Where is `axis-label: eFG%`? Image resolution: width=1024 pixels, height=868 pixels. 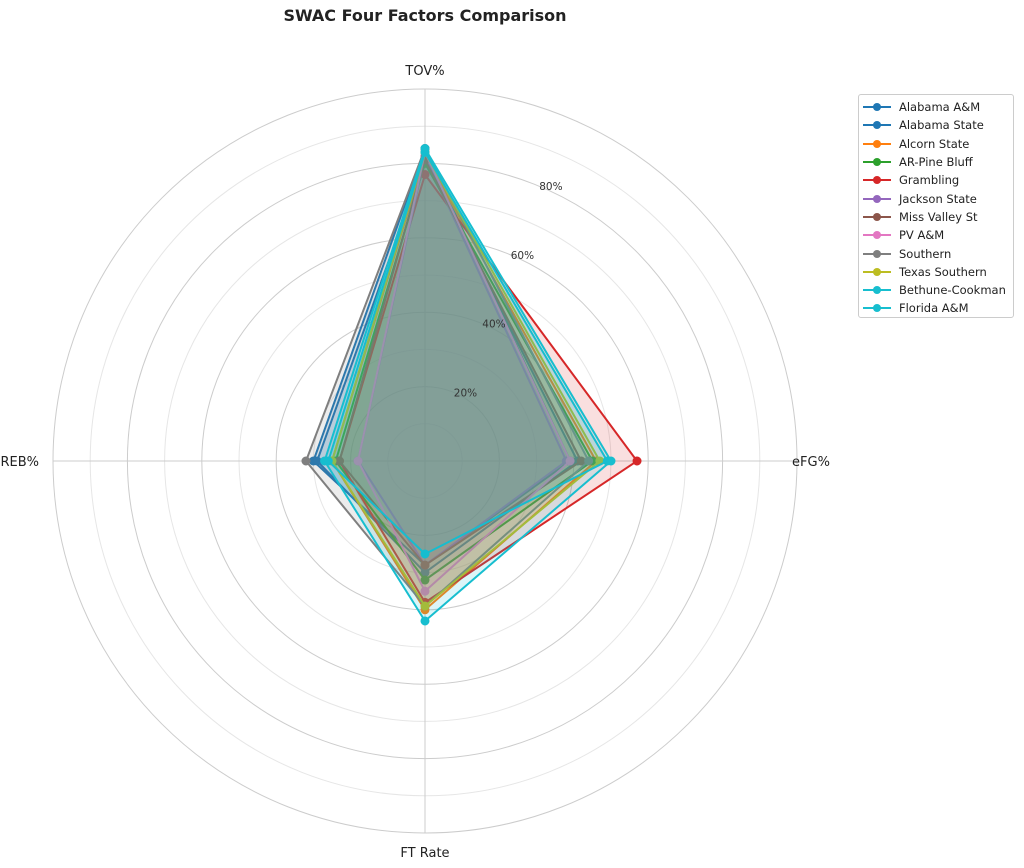
axis-label: eFG% is located at coordinates (811, 462).